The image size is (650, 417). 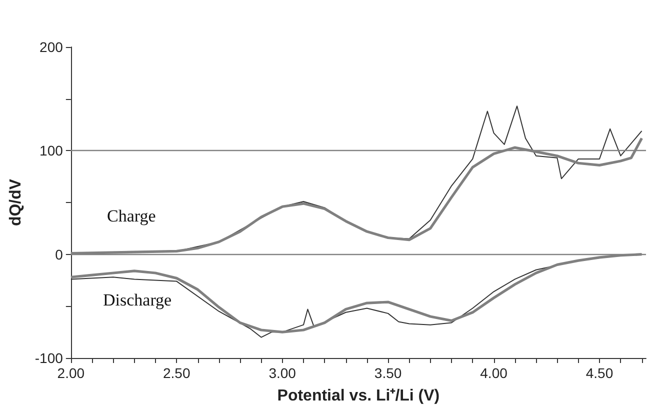 What do you see at coordinates (59, 254) in the screenshot?
I see `y-tick-label: 0` at bounding box center [59, 254].